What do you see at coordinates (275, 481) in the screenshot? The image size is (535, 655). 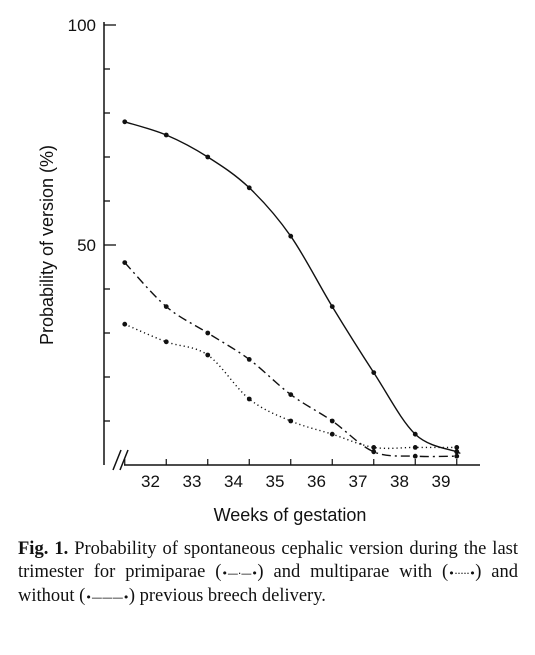 I see `x-tick-label: 35` at bounding box center [275, 481].